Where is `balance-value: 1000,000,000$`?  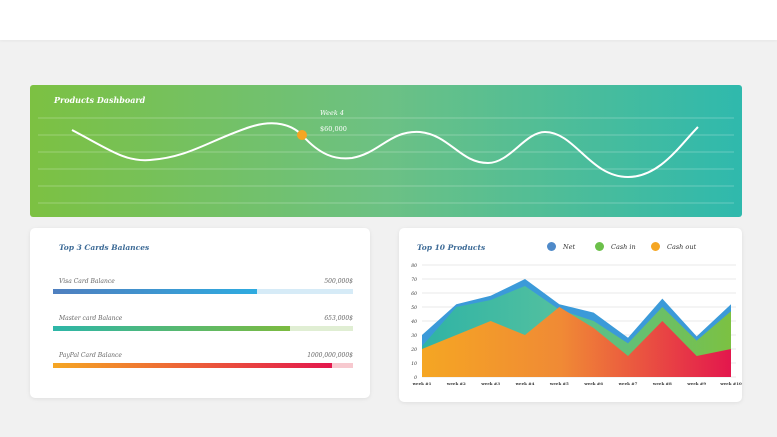
balance-value: 1000,000,000$ is located at coordinates (330, 355).